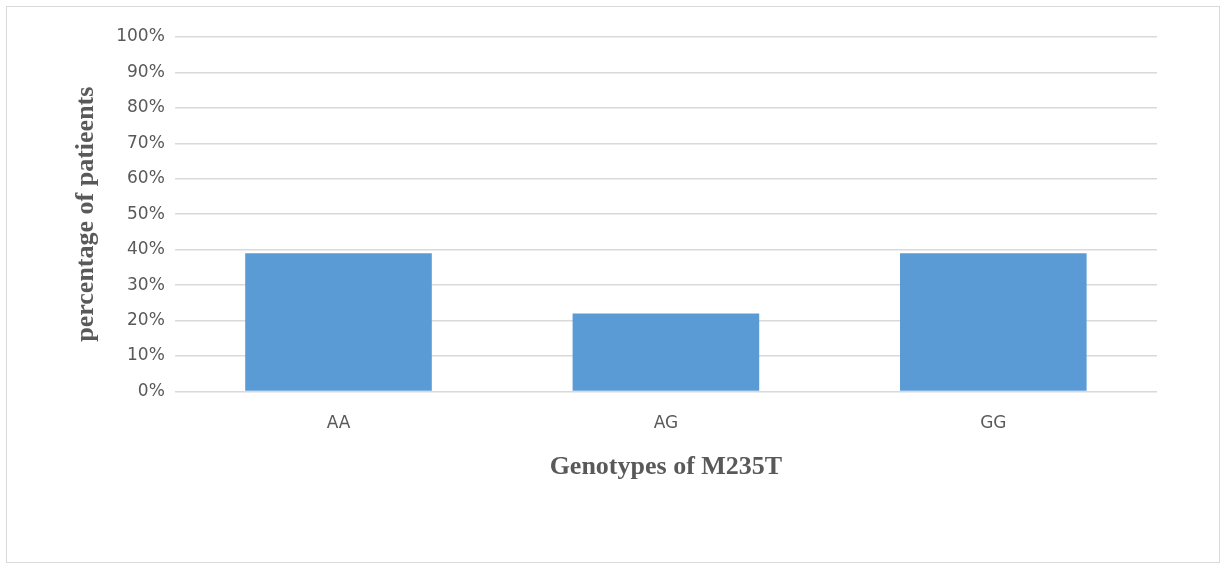 This screenshot has height=567, width=1225. Describe the element at coordinates (146, 283) in the screenshot. I see `y-tick-label: 30%` at that location.